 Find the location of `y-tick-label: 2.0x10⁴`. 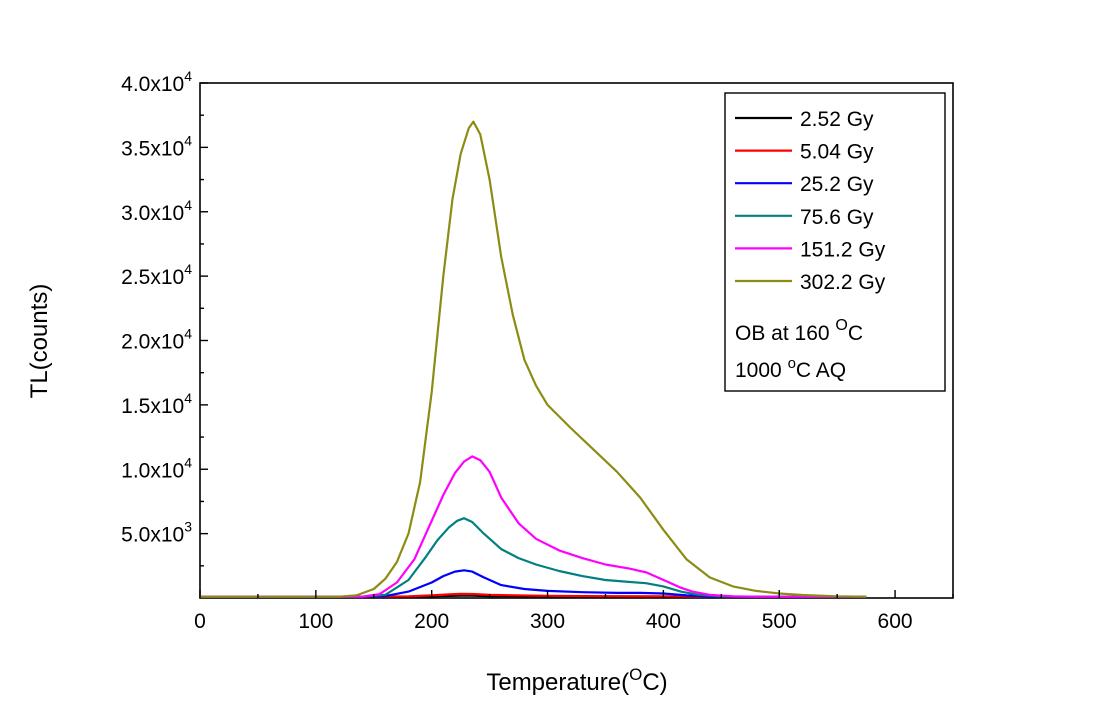

y-tick-label: 2.0x10⁴ is located at coordinates (156, 340).